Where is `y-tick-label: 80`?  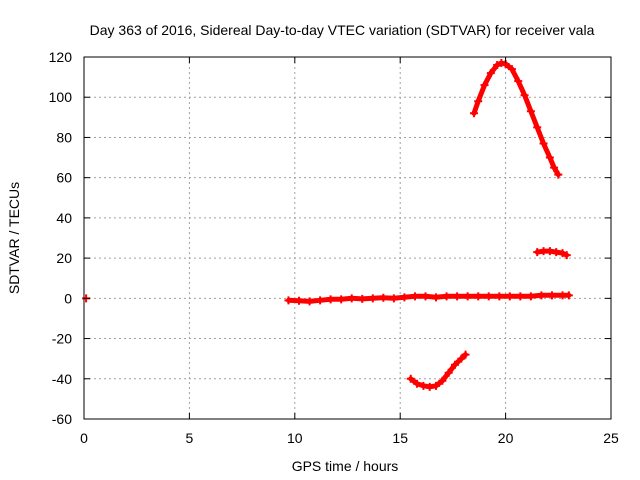
y-tick-label: 80 is located at coordinates (64, 137).